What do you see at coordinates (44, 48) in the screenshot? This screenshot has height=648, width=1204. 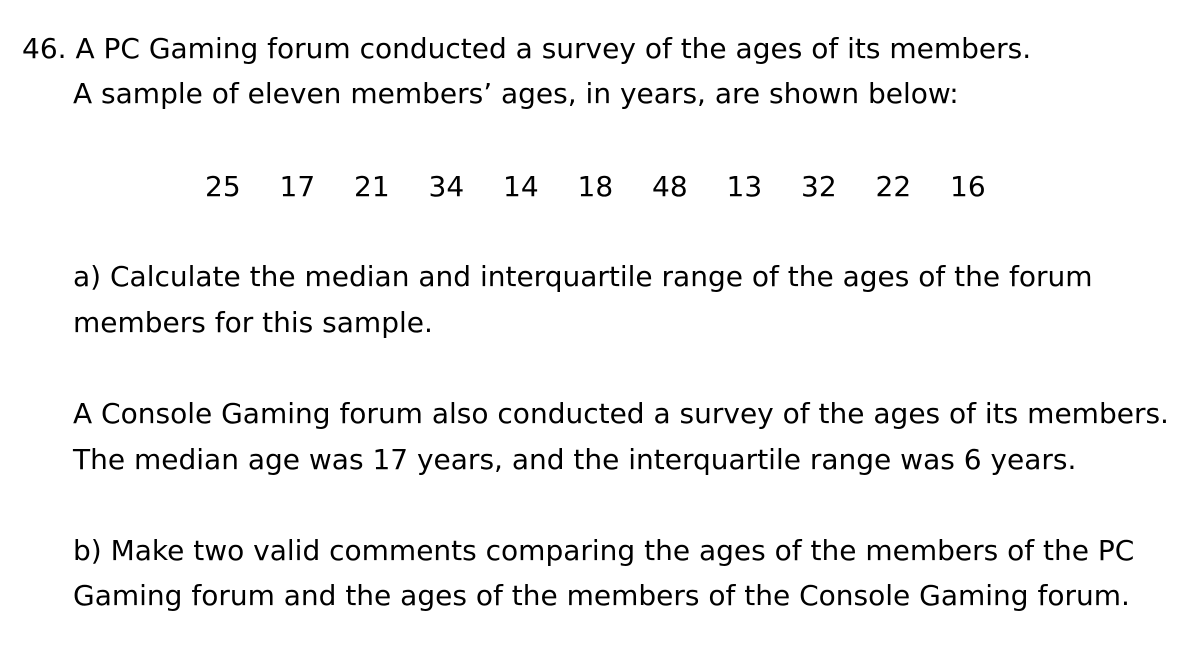 I see `question-number: 46.` at bounding box center [44, 48].